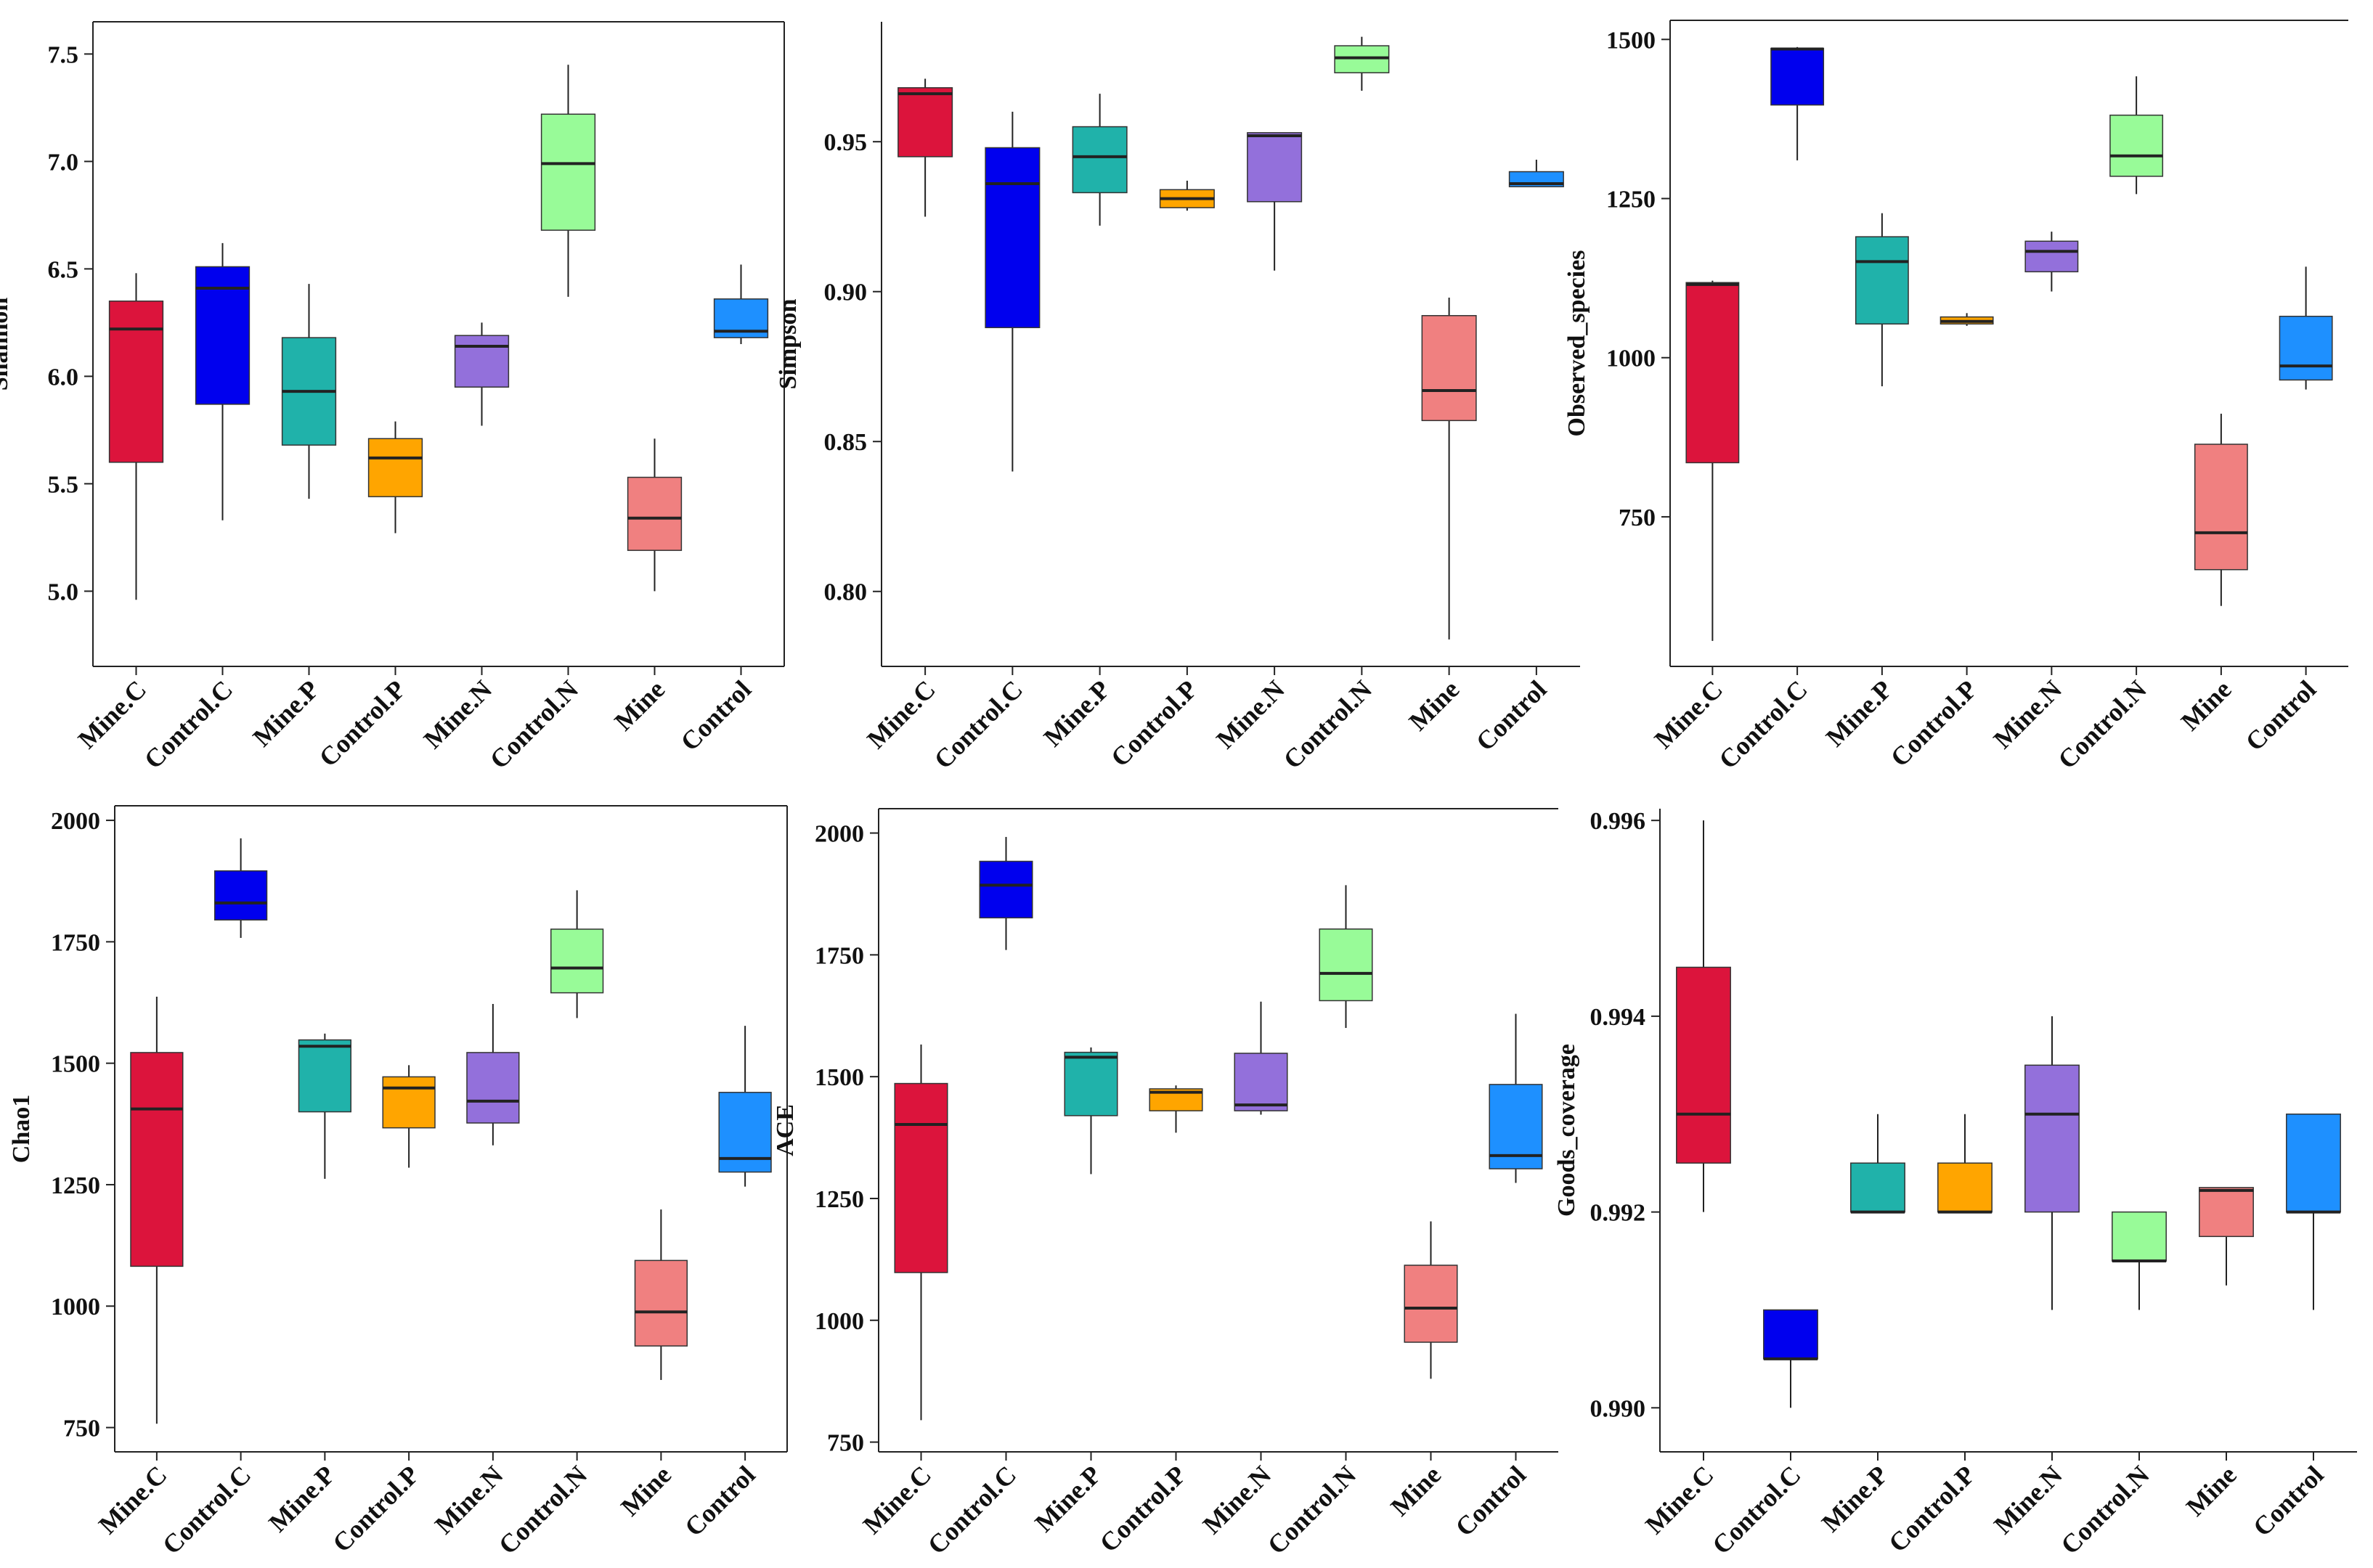  I want to click on y-tick-label: 750, so click(81, 1429).